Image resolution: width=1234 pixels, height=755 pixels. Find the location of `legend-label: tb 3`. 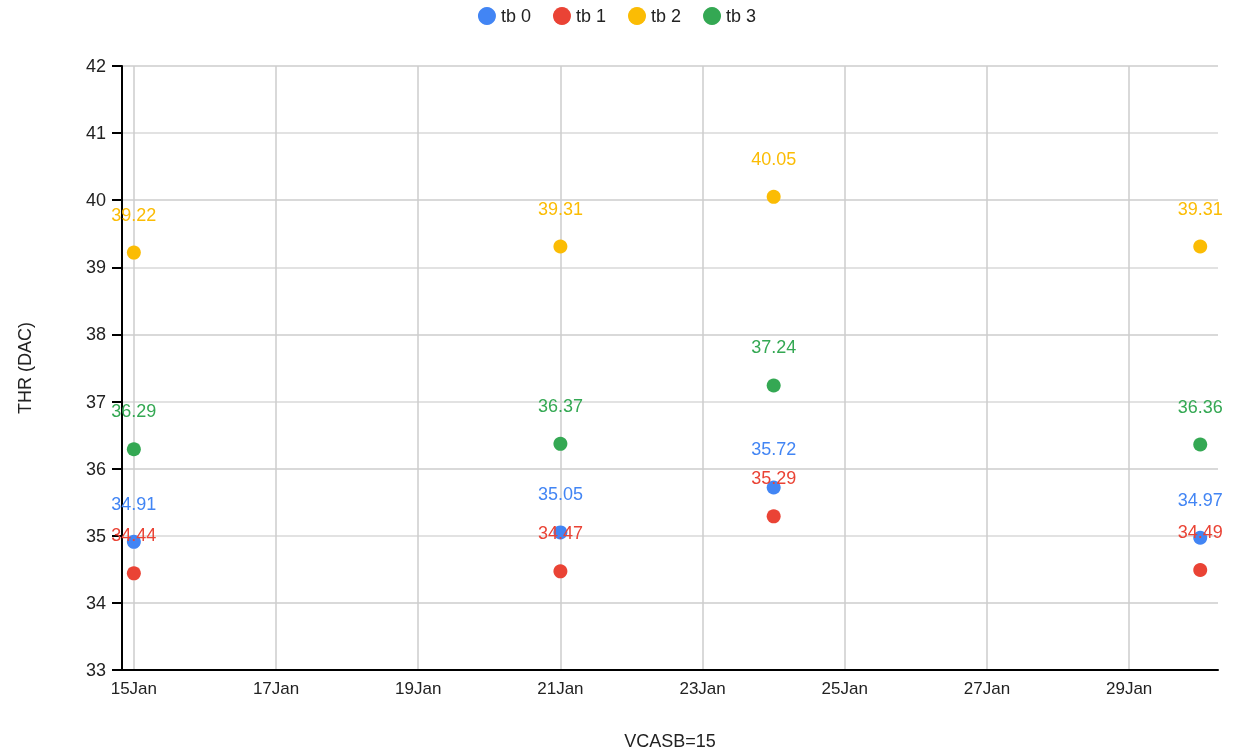

legend-label: tb 3 is located at coordinates (741, 16).